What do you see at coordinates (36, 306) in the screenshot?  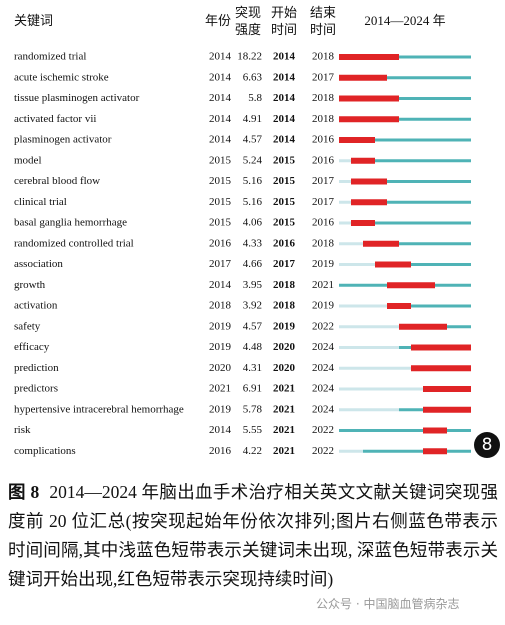 I see `keyword: activation` at bounding box center [36, 306].